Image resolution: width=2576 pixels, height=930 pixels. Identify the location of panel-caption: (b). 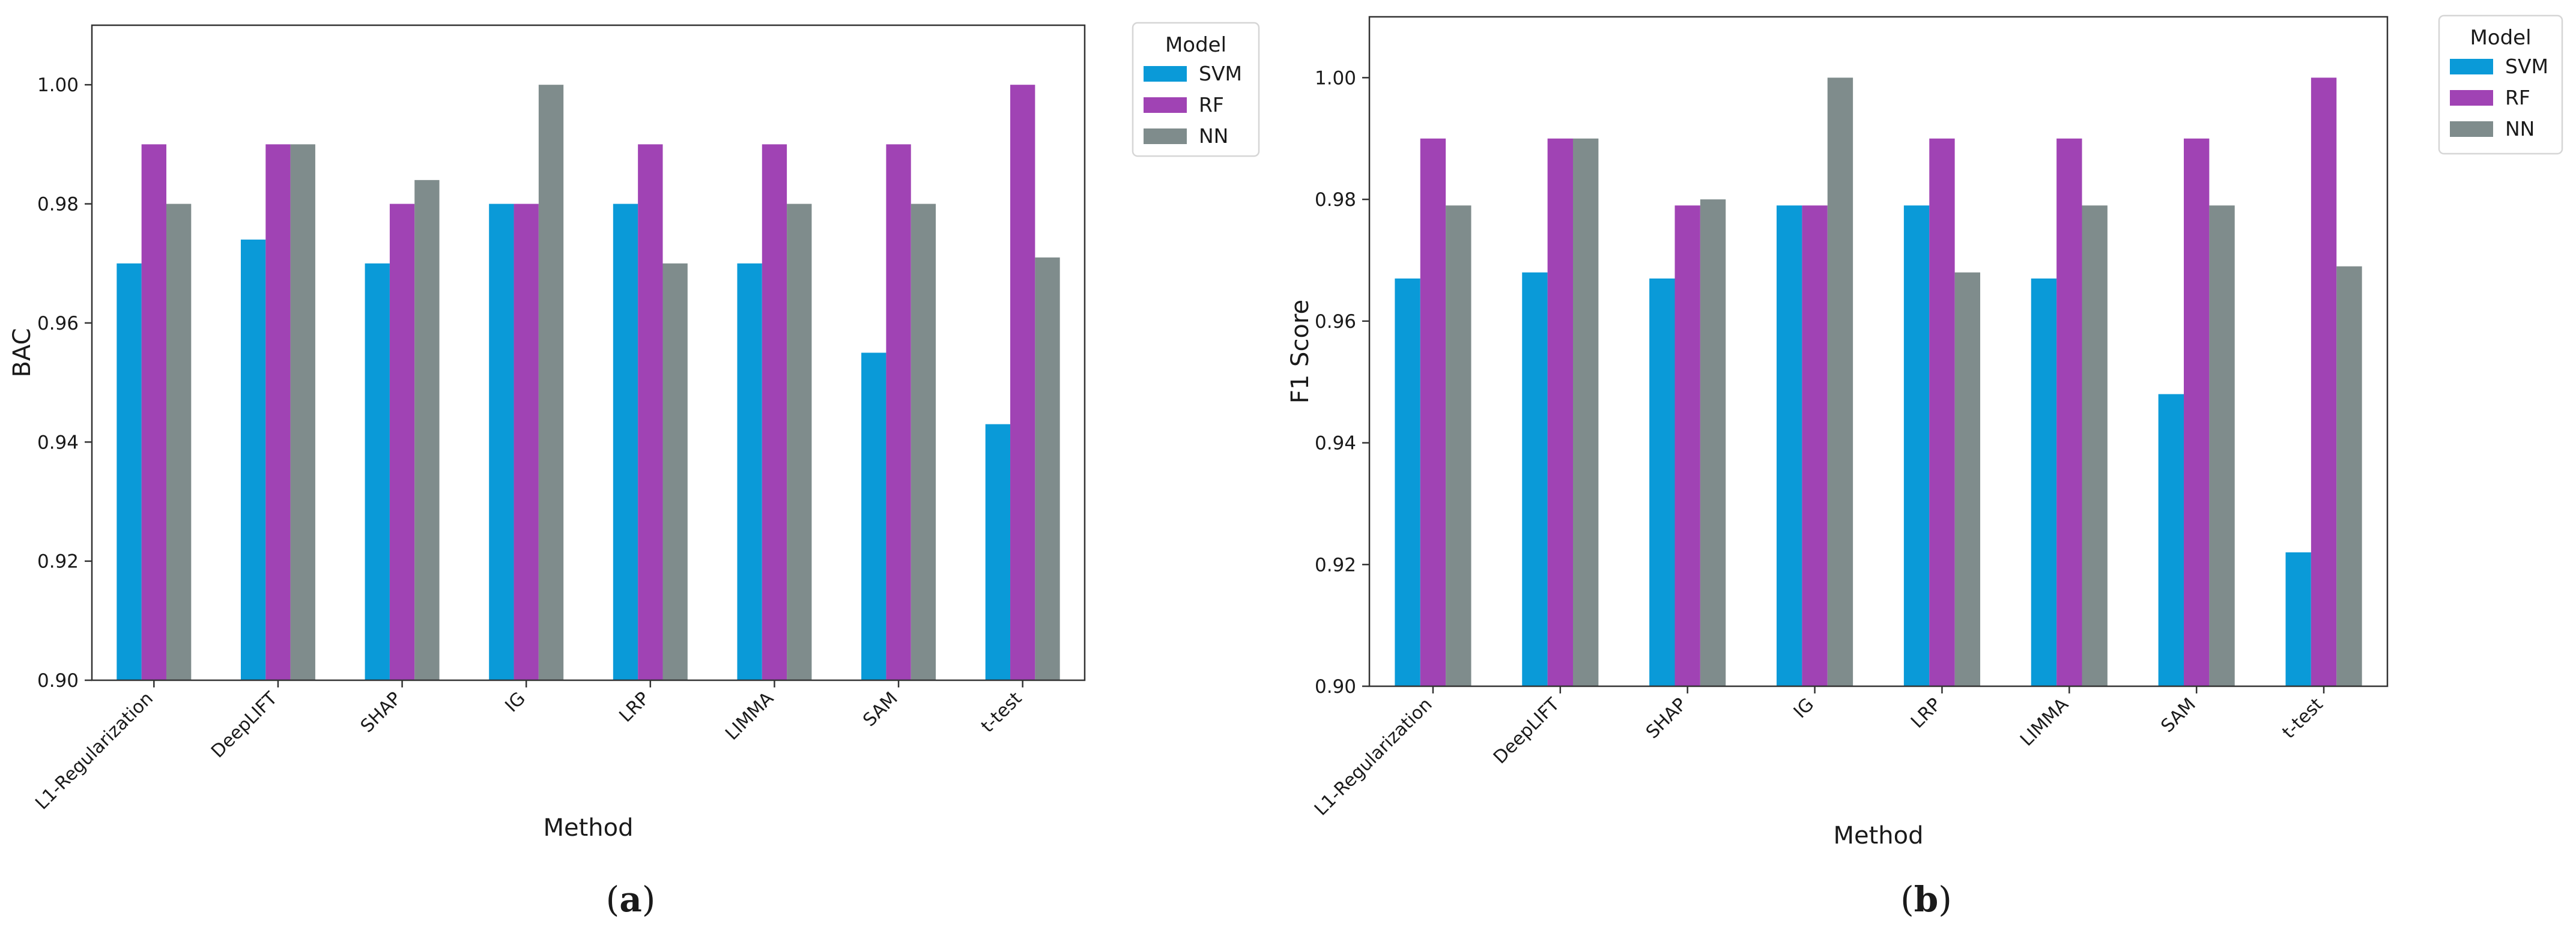
(1926, 899).